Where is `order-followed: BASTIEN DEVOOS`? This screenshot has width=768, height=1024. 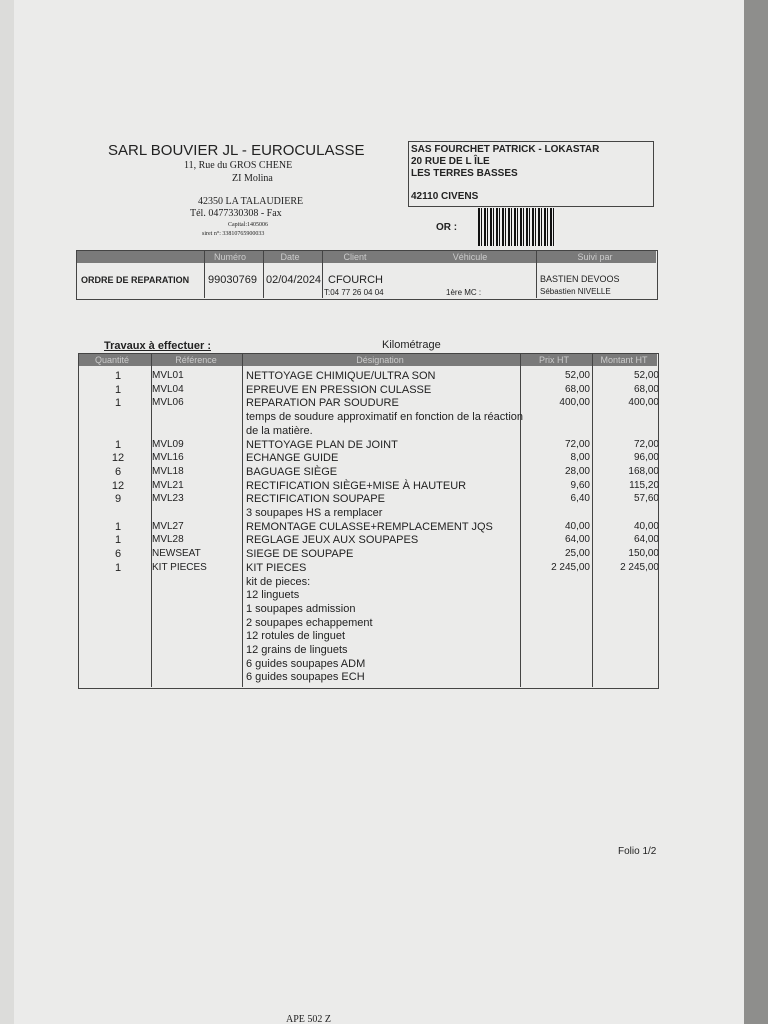 order-followed: BASTIEN DEVOOS is located at coordinates (580, 279).